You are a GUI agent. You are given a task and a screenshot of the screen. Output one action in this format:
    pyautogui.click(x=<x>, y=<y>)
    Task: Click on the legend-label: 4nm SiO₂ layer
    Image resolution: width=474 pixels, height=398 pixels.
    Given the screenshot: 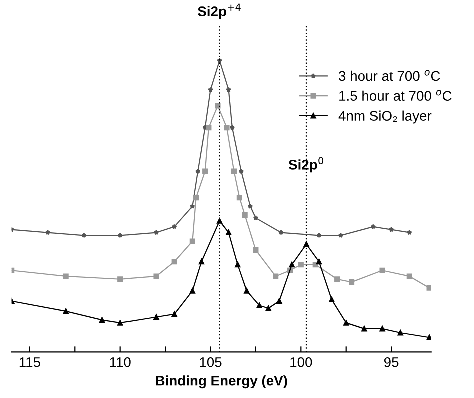 What is the action you would take?
    pyautogui.click(x=385, y=117)
    